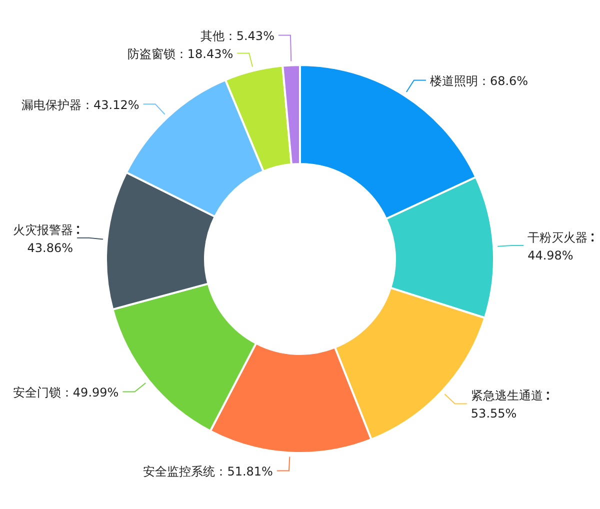  Describe the element at coordinates (237, 36) in the screenshot. I see `slice-label: 其他：5.43%` at that location.